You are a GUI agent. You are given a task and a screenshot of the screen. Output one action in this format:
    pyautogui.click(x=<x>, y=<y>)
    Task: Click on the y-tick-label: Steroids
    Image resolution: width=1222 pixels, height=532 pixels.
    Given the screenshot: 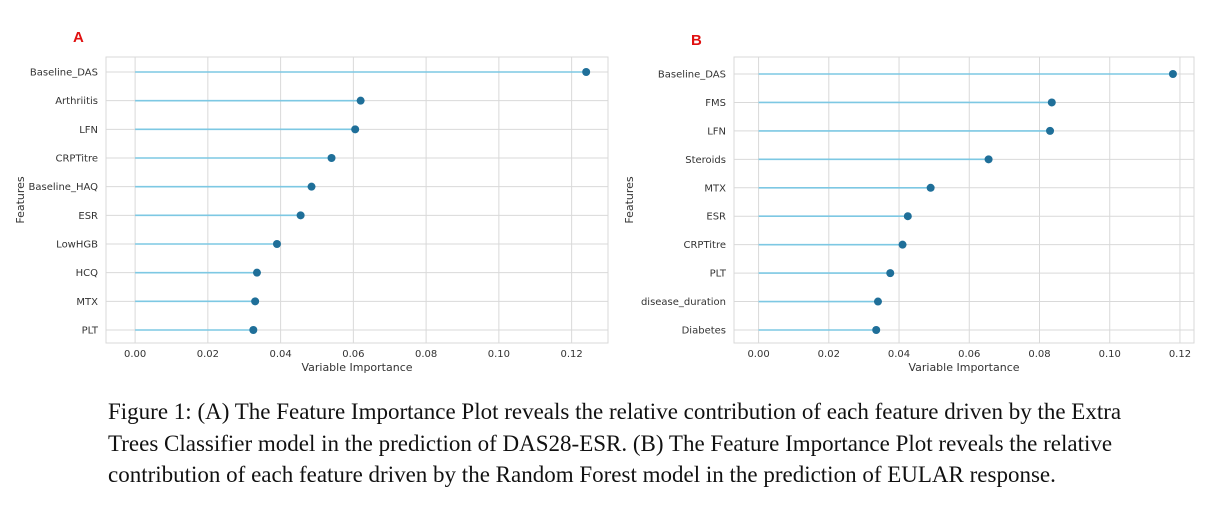 What is the action you would take?
    pyautogui.click(x=705, y=160)
    